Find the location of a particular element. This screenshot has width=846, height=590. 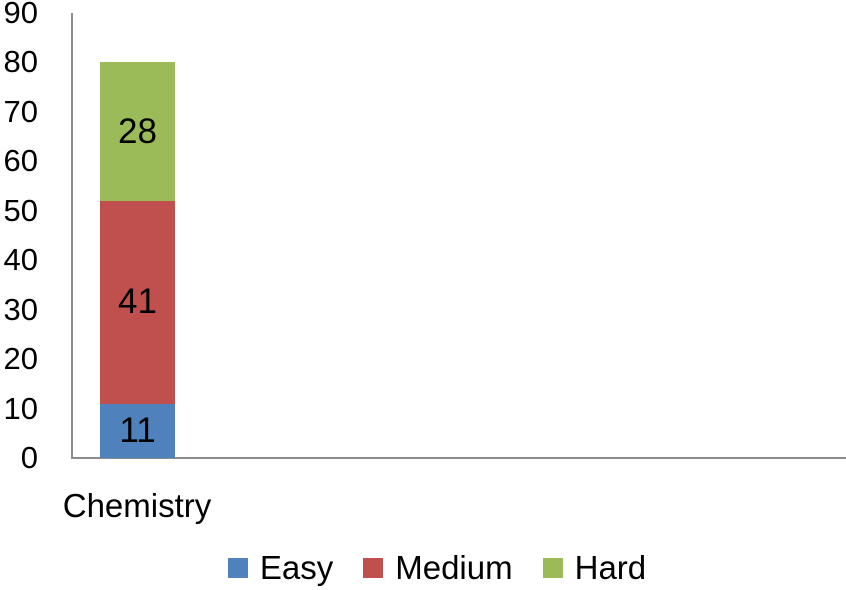

bar-segment-hard: 28 is located at coordinates (137, 131).